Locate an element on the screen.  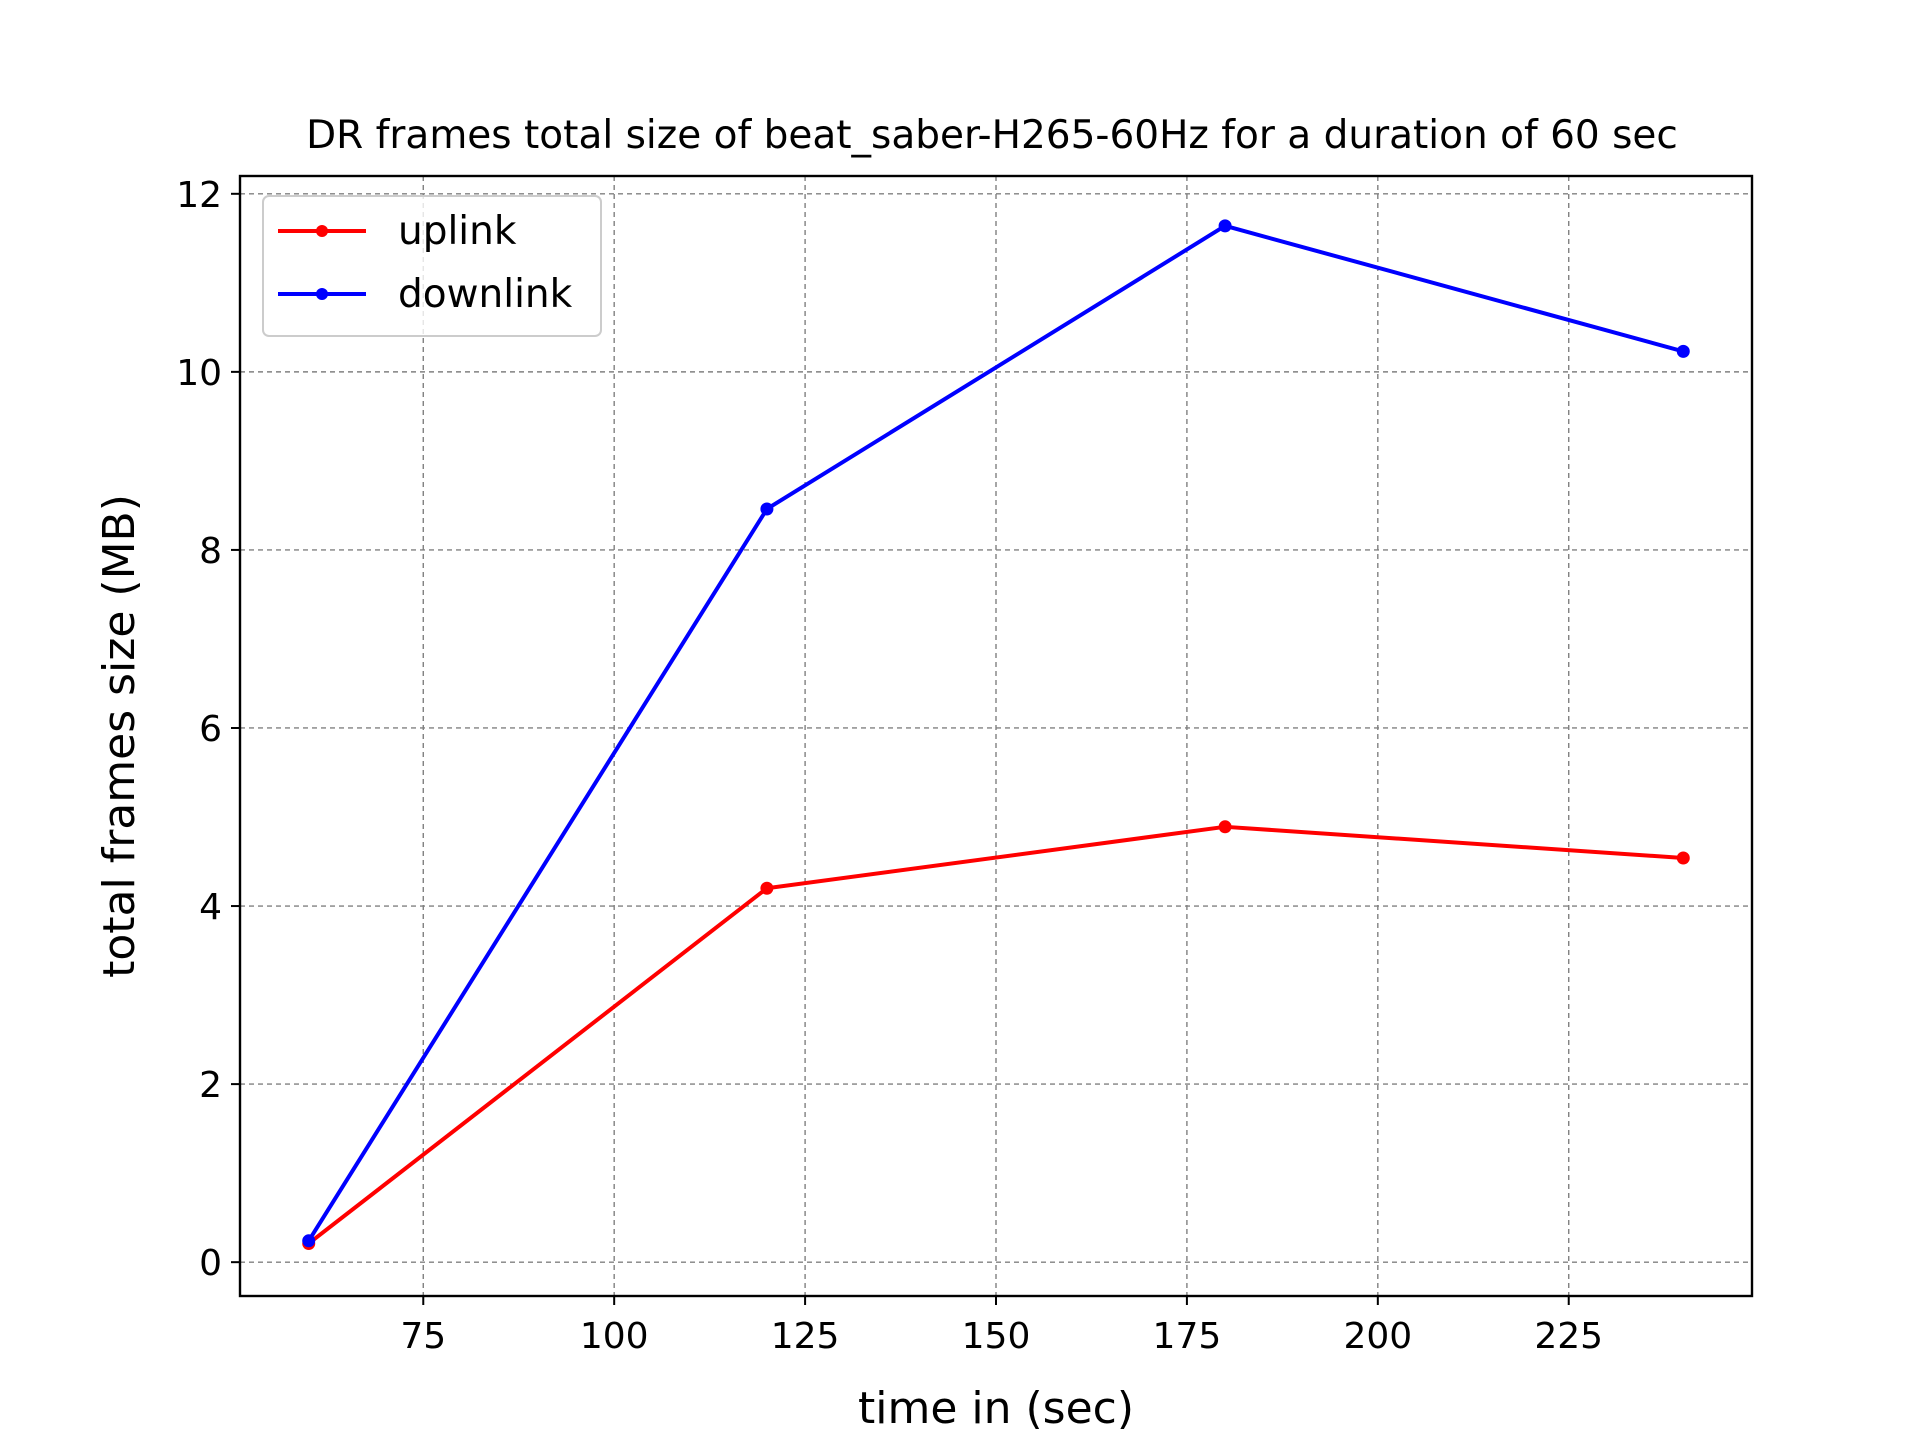
legend-downlink-label: downlink is located at coordinates (485, 294).